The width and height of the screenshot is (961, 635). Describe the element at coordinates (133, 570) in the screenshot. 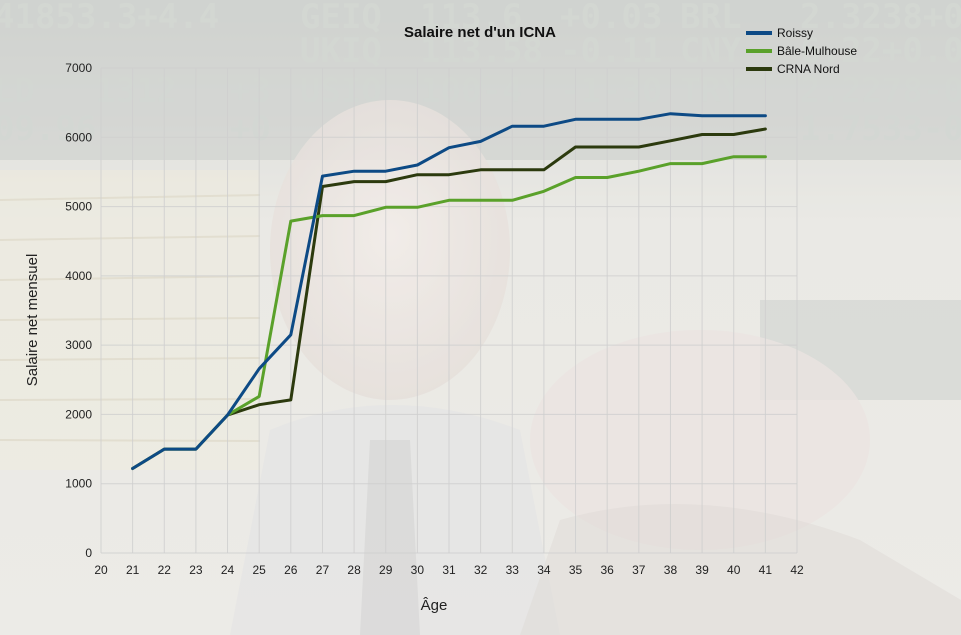

I see `x-tick-label: 21` at that location.